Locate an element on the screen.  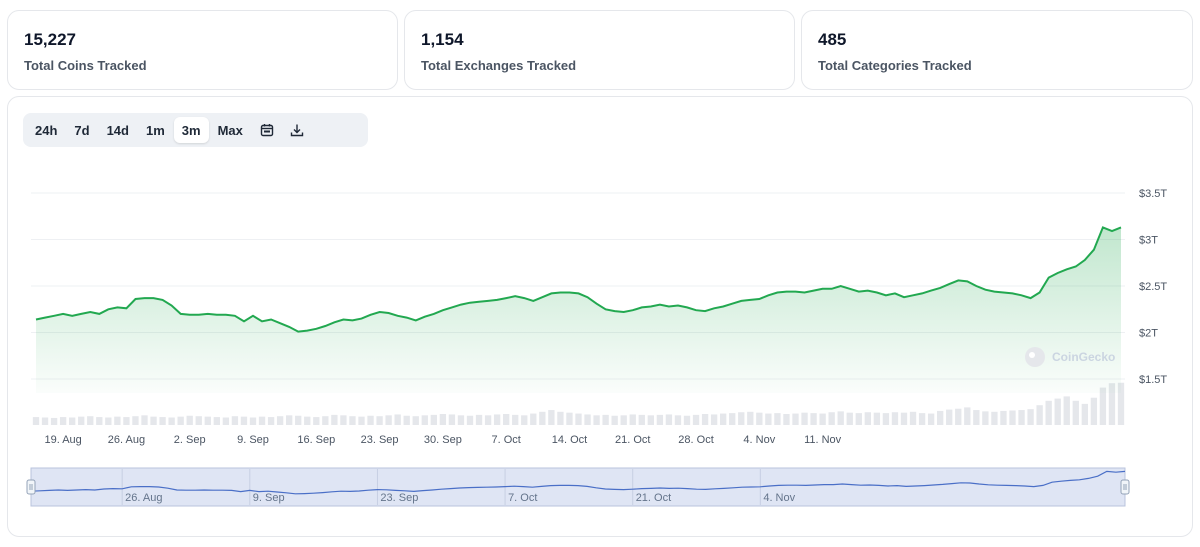
range-button-7d: 7d is located at coordinates (82, 130).